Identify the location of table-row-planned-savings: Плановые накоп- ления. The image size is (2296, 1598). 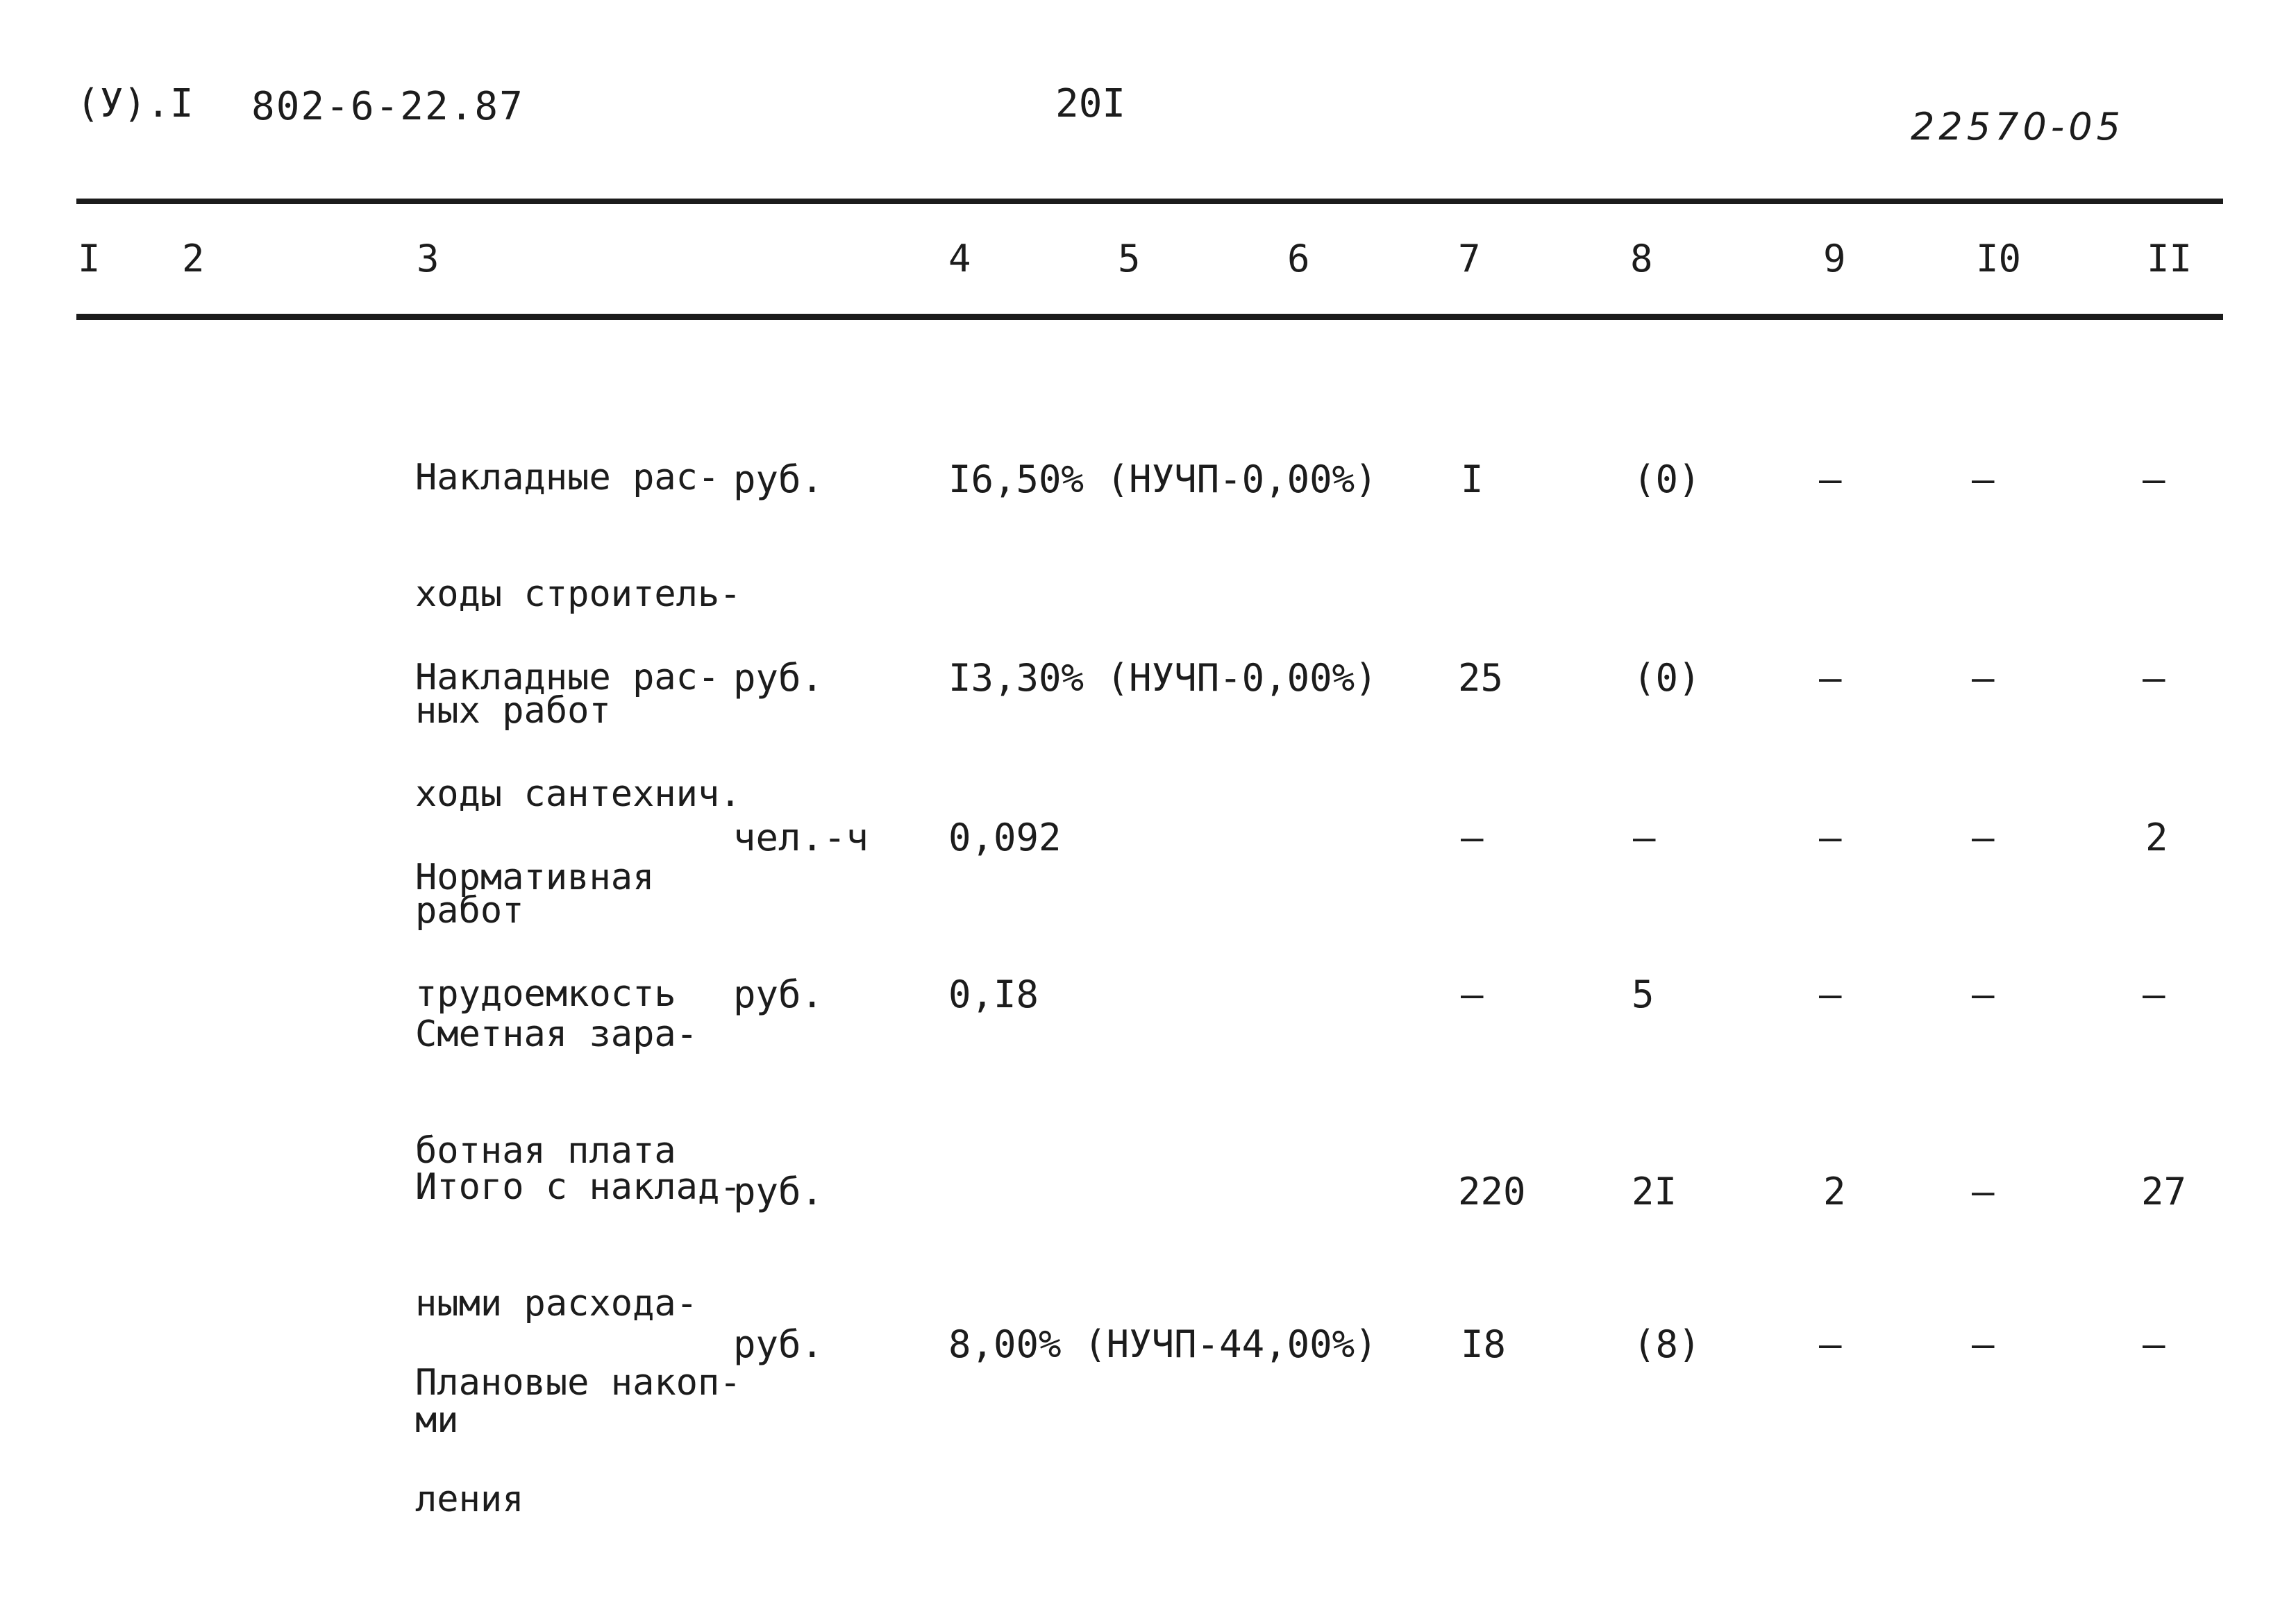
(578, 1442).